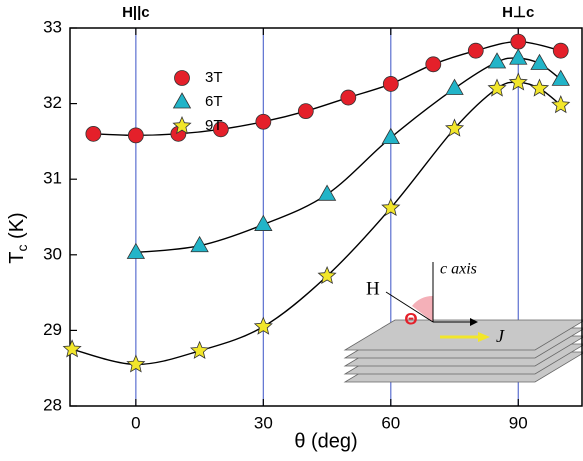 The height and width of the screenshot is (461, 583). I want to click on y-tick-label: 29, so click(52, 329).